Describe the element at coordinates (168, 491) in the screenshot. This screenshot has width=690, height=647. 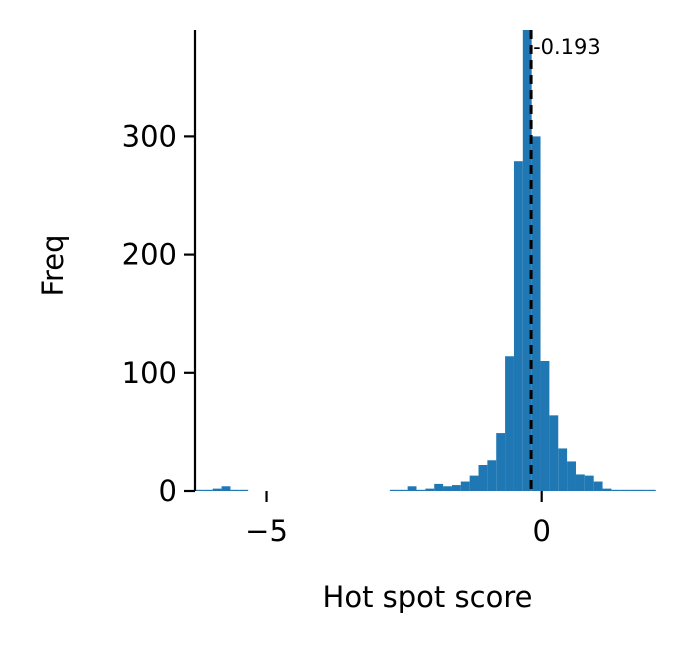
I see `y-tick-label: 0` at that location.